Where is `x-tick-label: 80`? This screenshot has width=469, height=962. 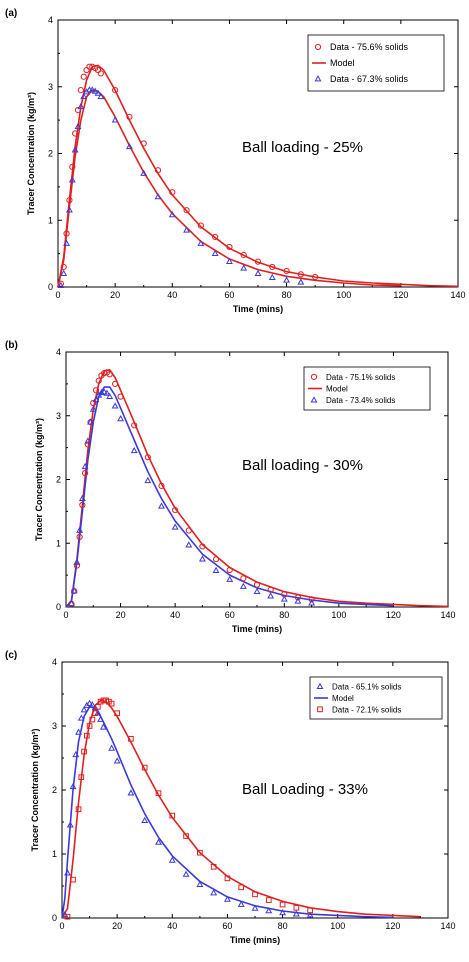 x-tick-label: 80 is located at coordinates (284, 615).